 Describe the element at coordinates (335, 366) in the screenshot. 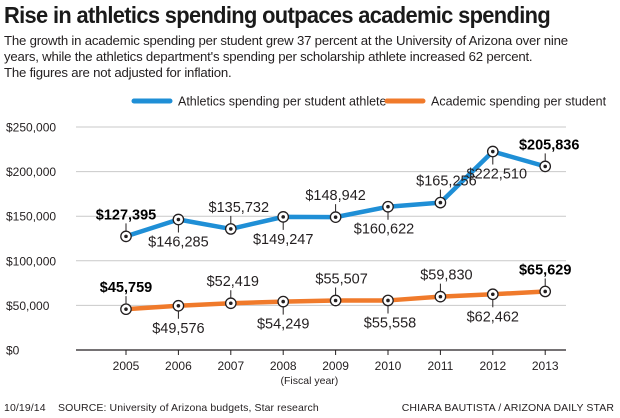

I see `x-tick-label: 2009` at that location.